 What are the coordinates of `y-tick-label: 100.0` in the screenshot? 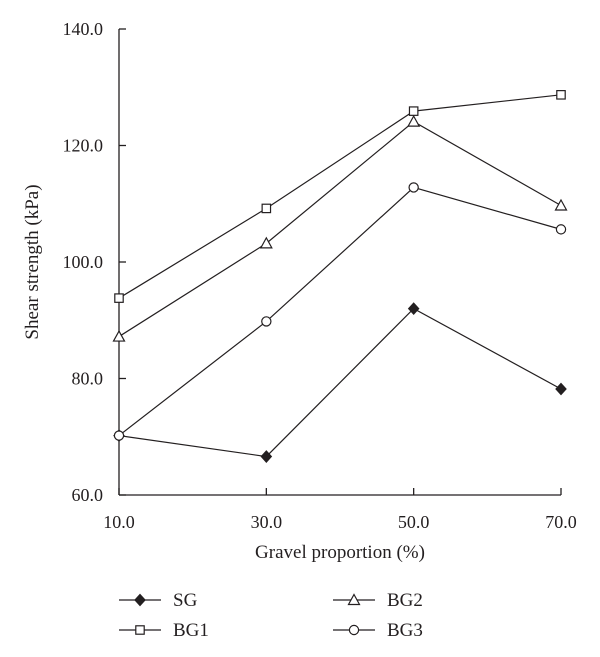 It's located at (83, 262).